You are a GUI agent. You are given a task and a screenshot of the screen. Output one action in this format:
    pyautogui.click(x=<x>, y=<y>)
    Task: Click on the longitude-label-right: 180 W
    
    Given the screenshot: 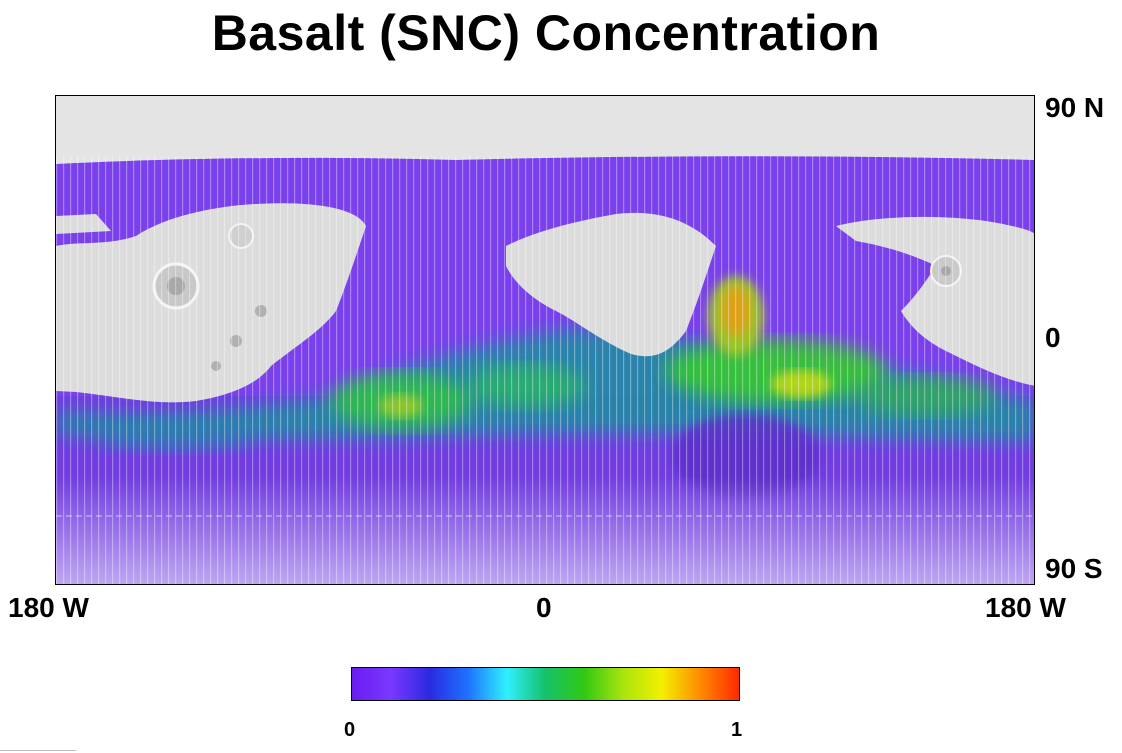 What is the action you would take?
    pyautogui.click(x=1025, y=607)
    